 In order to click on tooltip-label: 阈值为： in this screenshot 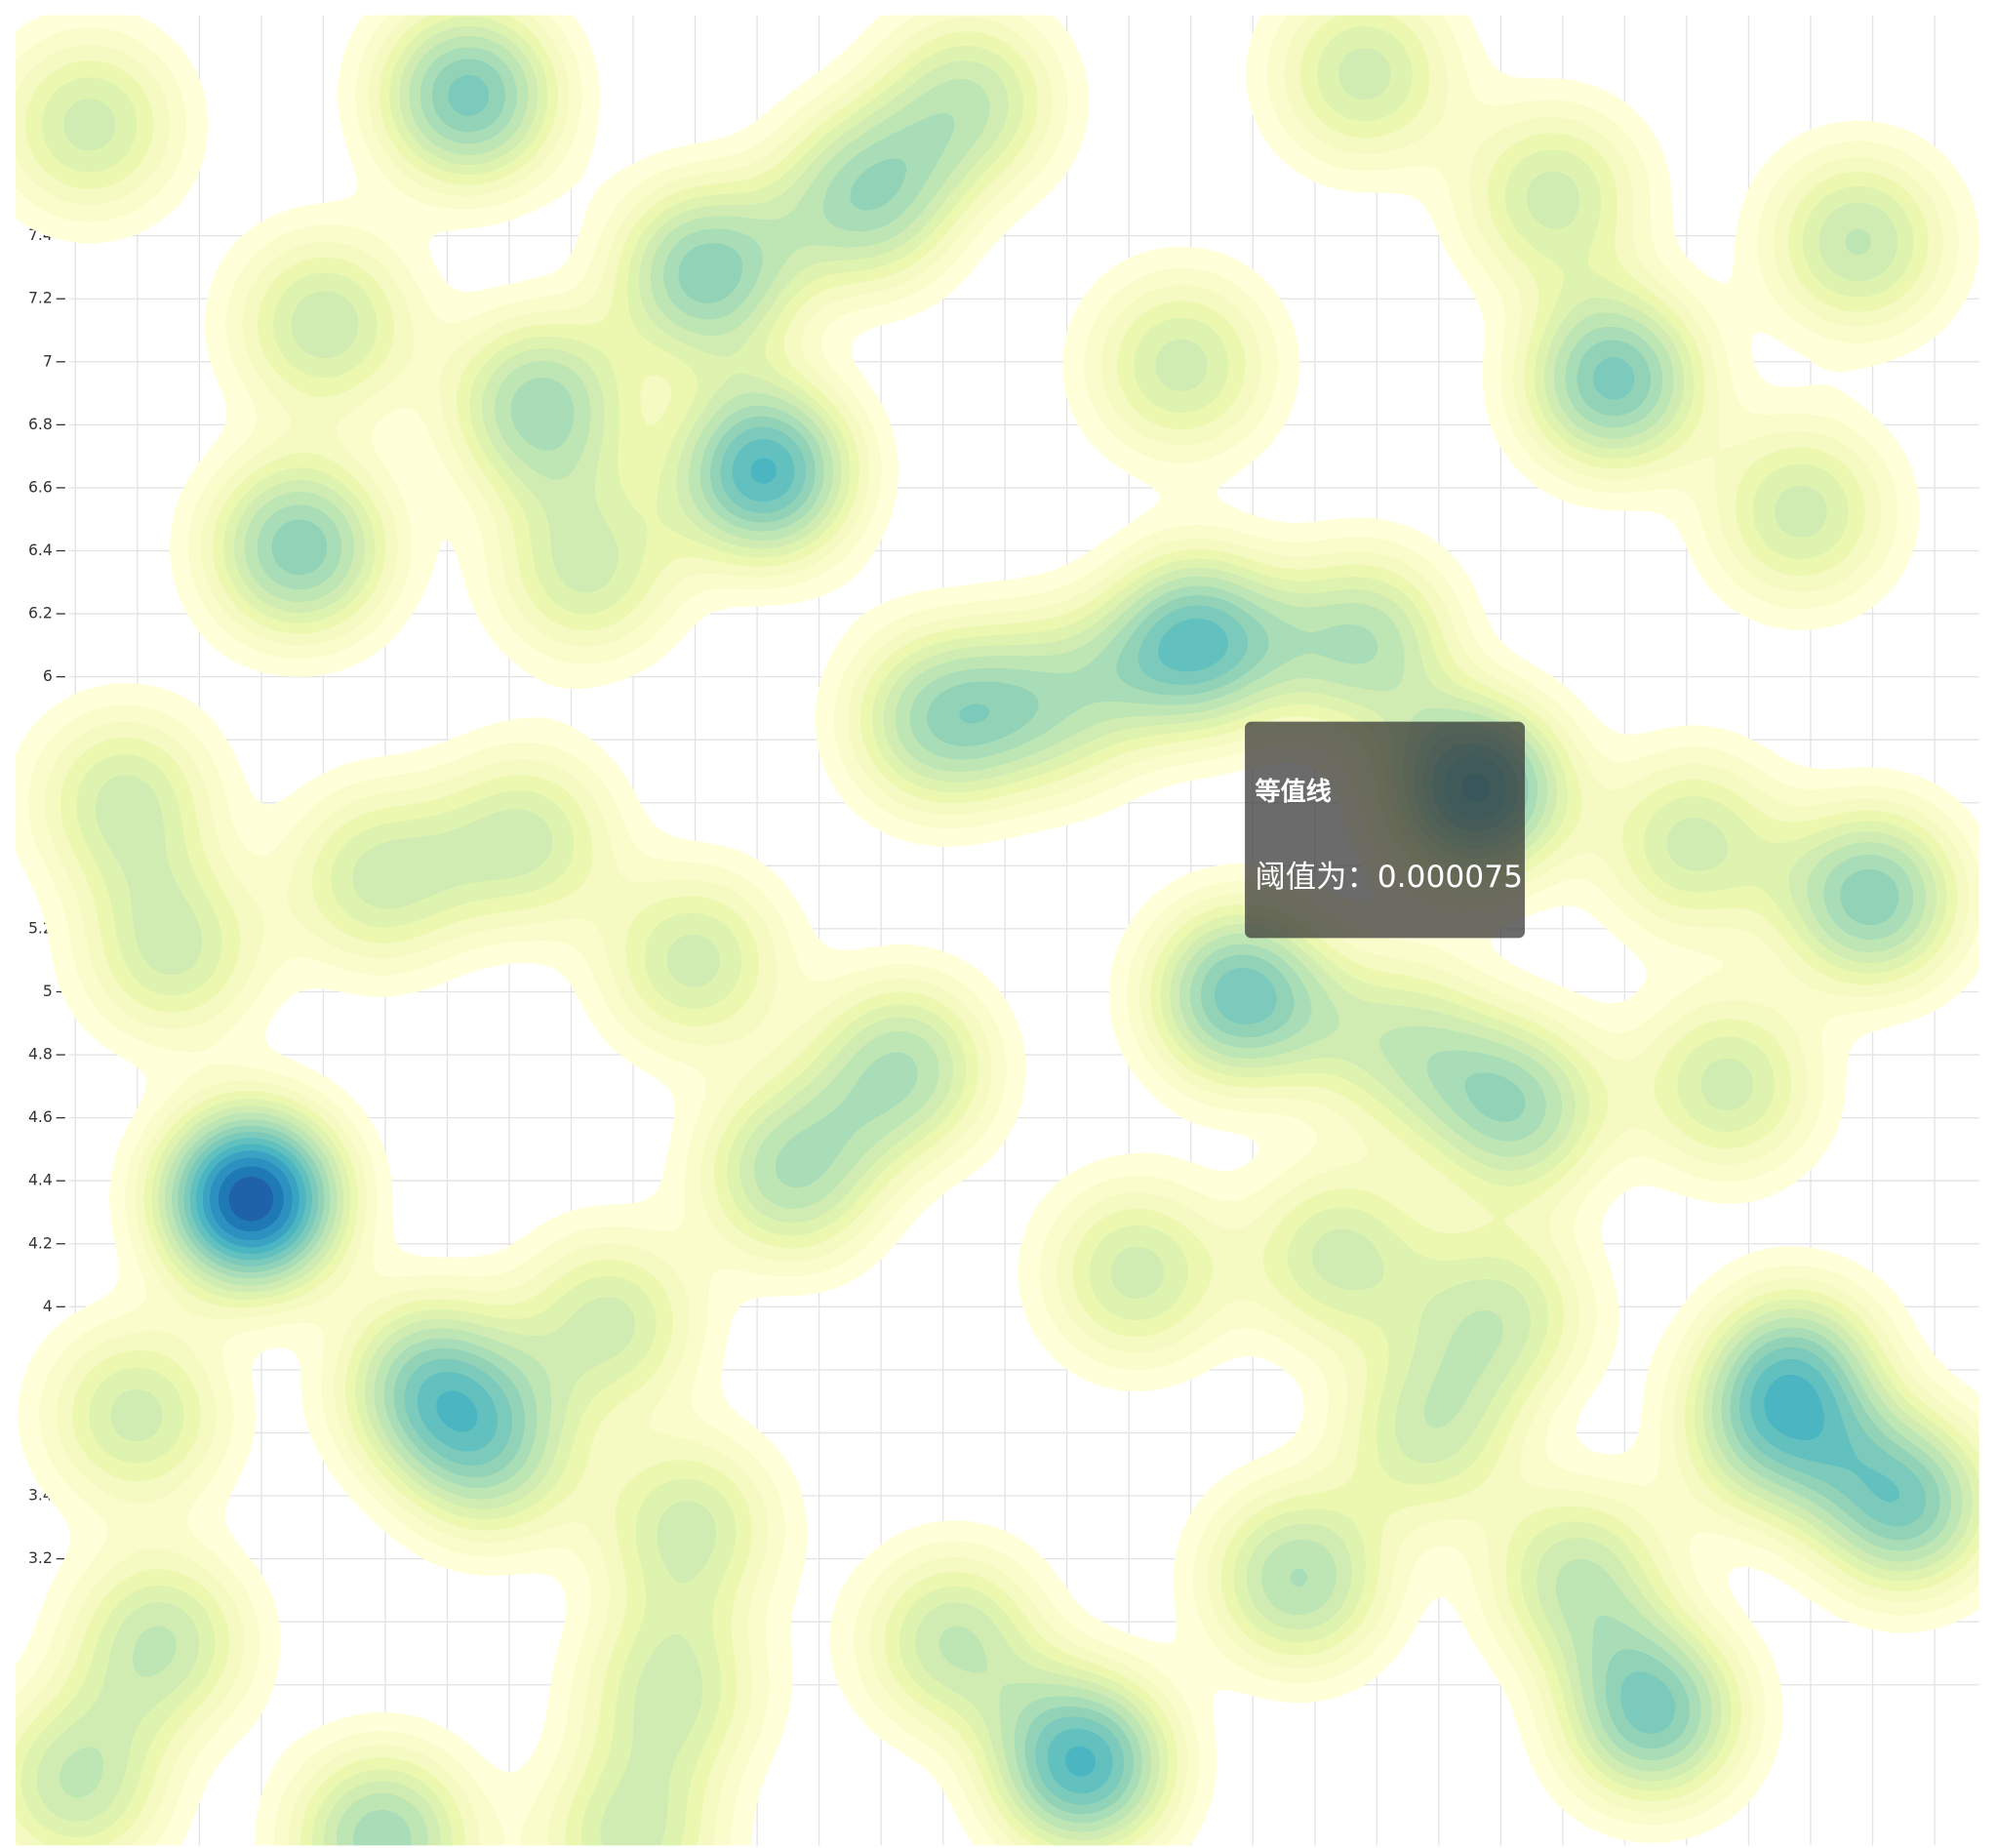, I will do `click(1316, 878)`.